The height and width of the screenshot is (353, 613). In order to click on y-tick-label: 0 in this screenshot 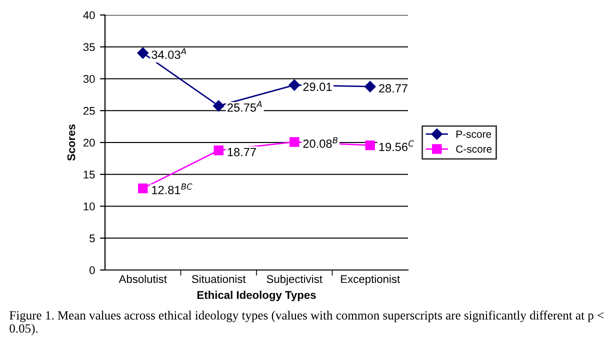, I will do `click(92, 270)`.